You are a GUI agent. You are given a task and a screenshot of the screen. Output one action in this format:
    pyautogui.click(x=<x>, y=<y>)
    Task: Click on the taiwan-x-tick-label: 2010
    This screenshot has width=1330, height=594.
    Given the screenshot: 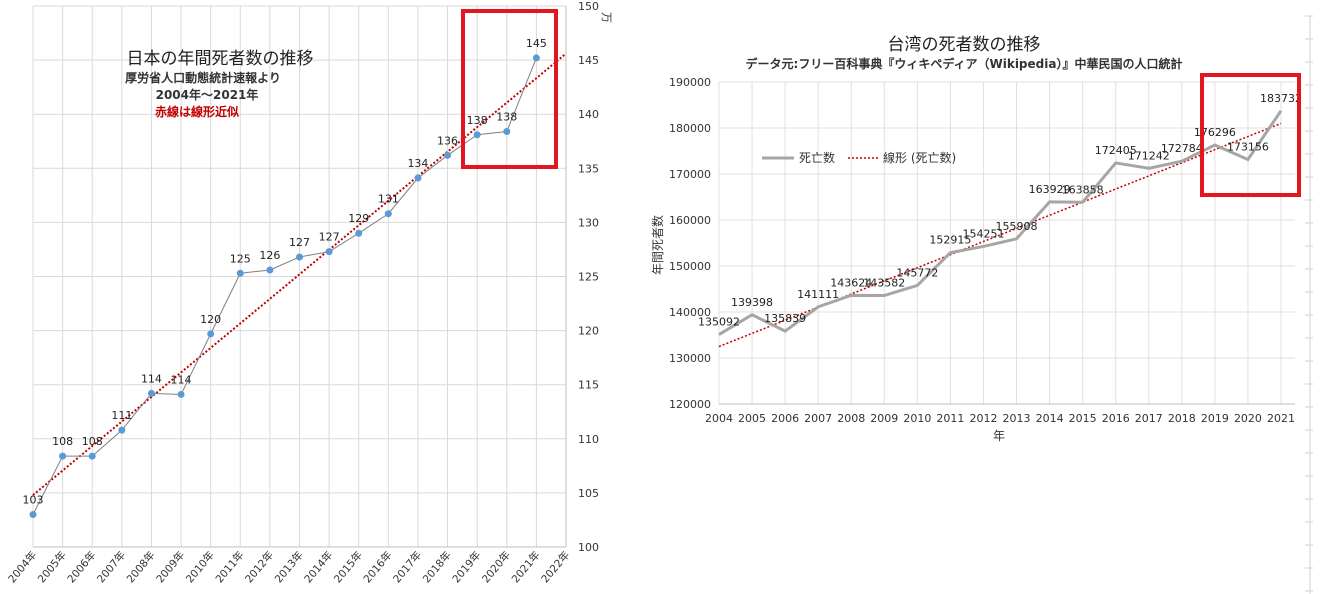 What is the action you would take?
    pyautogui.click(x=917, y=418)
    